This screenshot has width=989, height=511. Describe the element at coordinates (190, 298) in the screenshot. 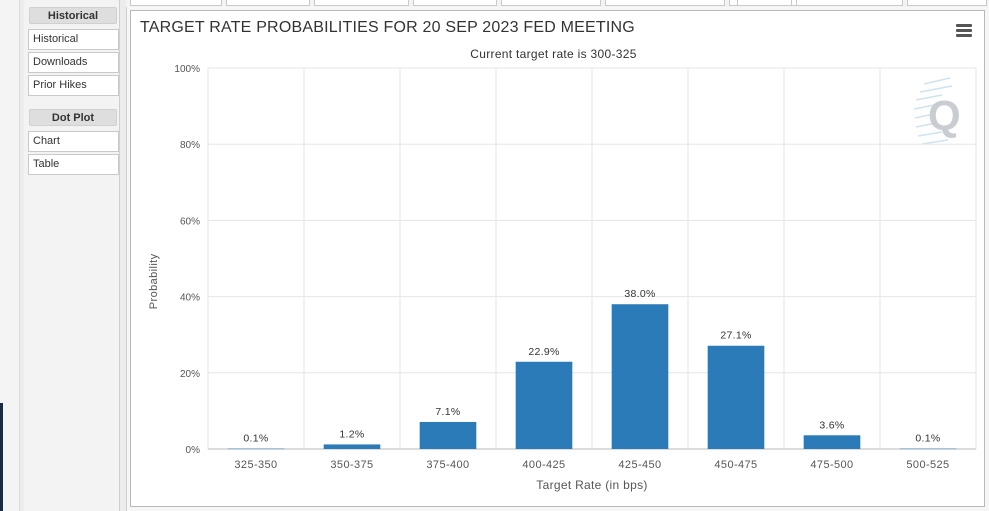

I see `y-tick-label: 40%` at that location.